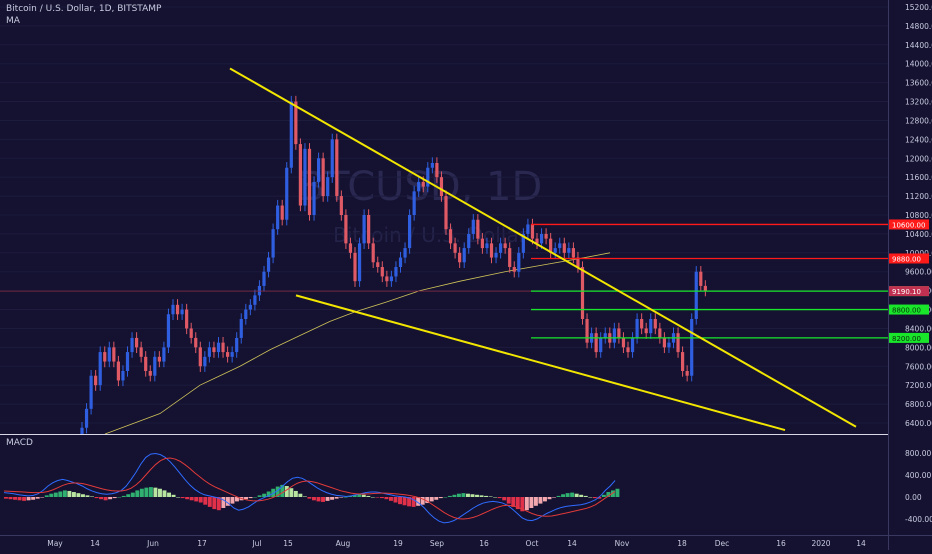 Image resolution: width=932 pixels, height=554 pixels. Describe the element at coordinates (540, 363) in the screenshot. I see `lower-trendline` at that location.